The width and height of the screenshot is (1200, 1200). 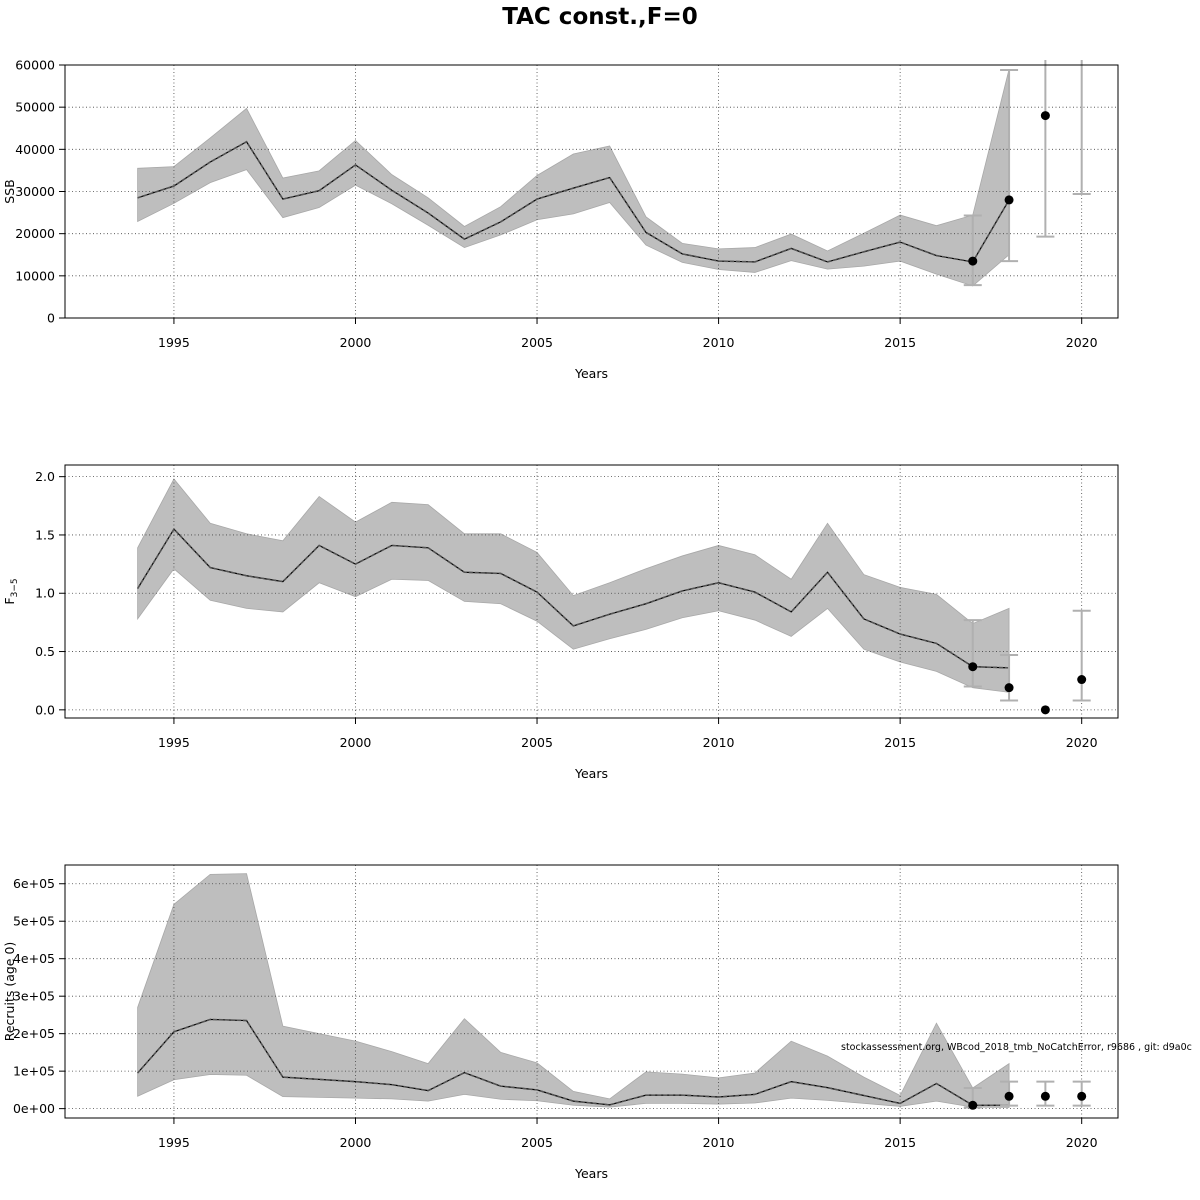 I want to click on y-tick-label: 60000, so click(x=35, y=65).